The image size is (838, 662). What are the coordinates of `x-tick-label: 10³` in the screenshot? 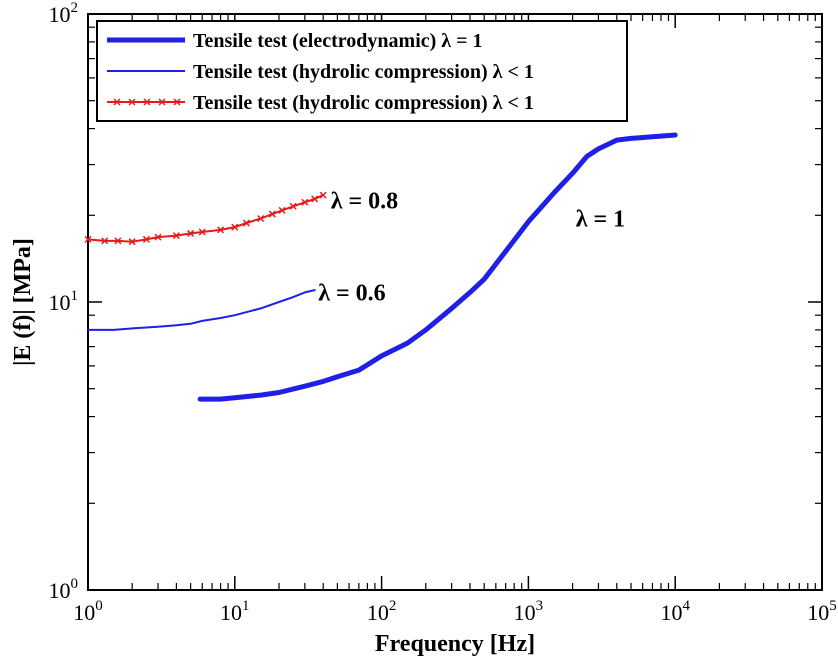 It's located at (529, 611).